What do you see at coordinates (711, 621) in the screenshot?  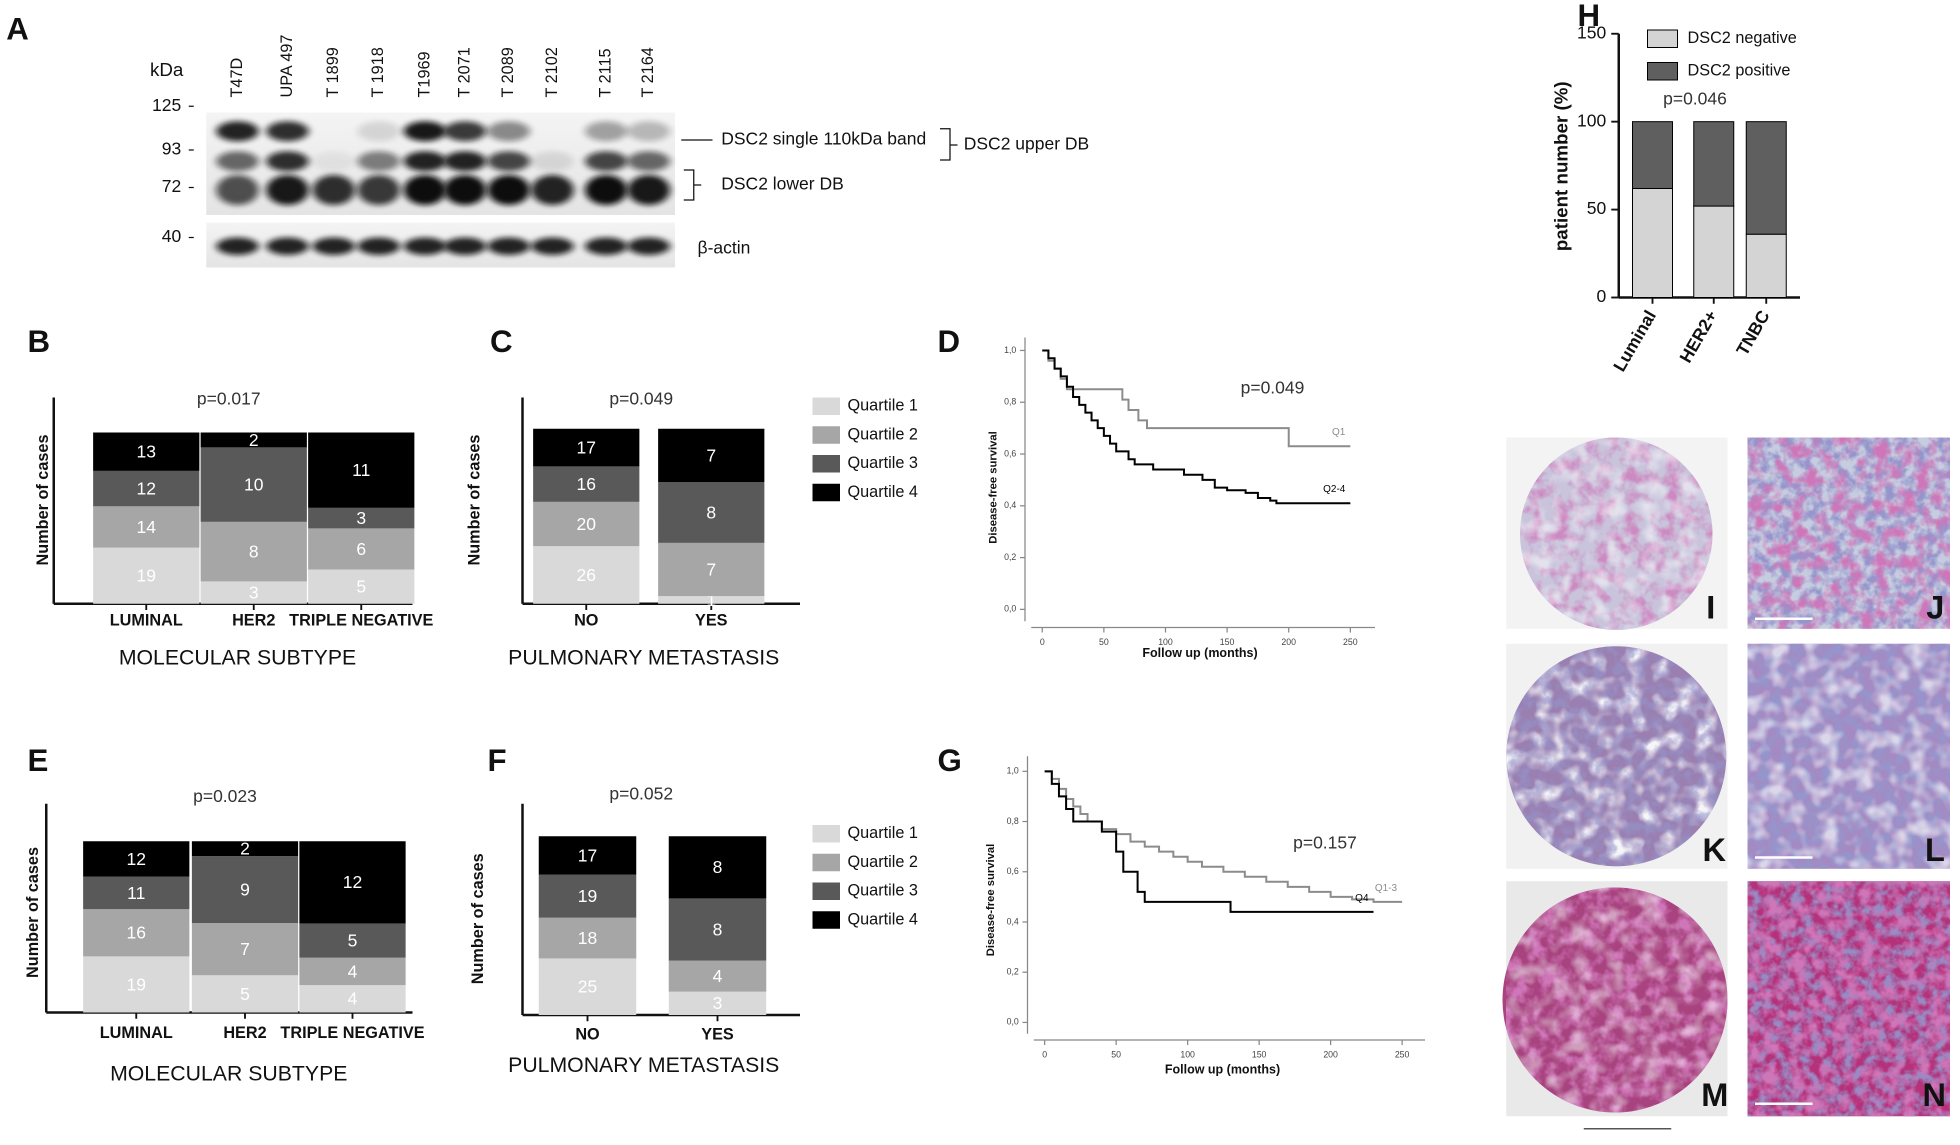 I see `x-tick-label: YES` at bounding box center [711, 621].